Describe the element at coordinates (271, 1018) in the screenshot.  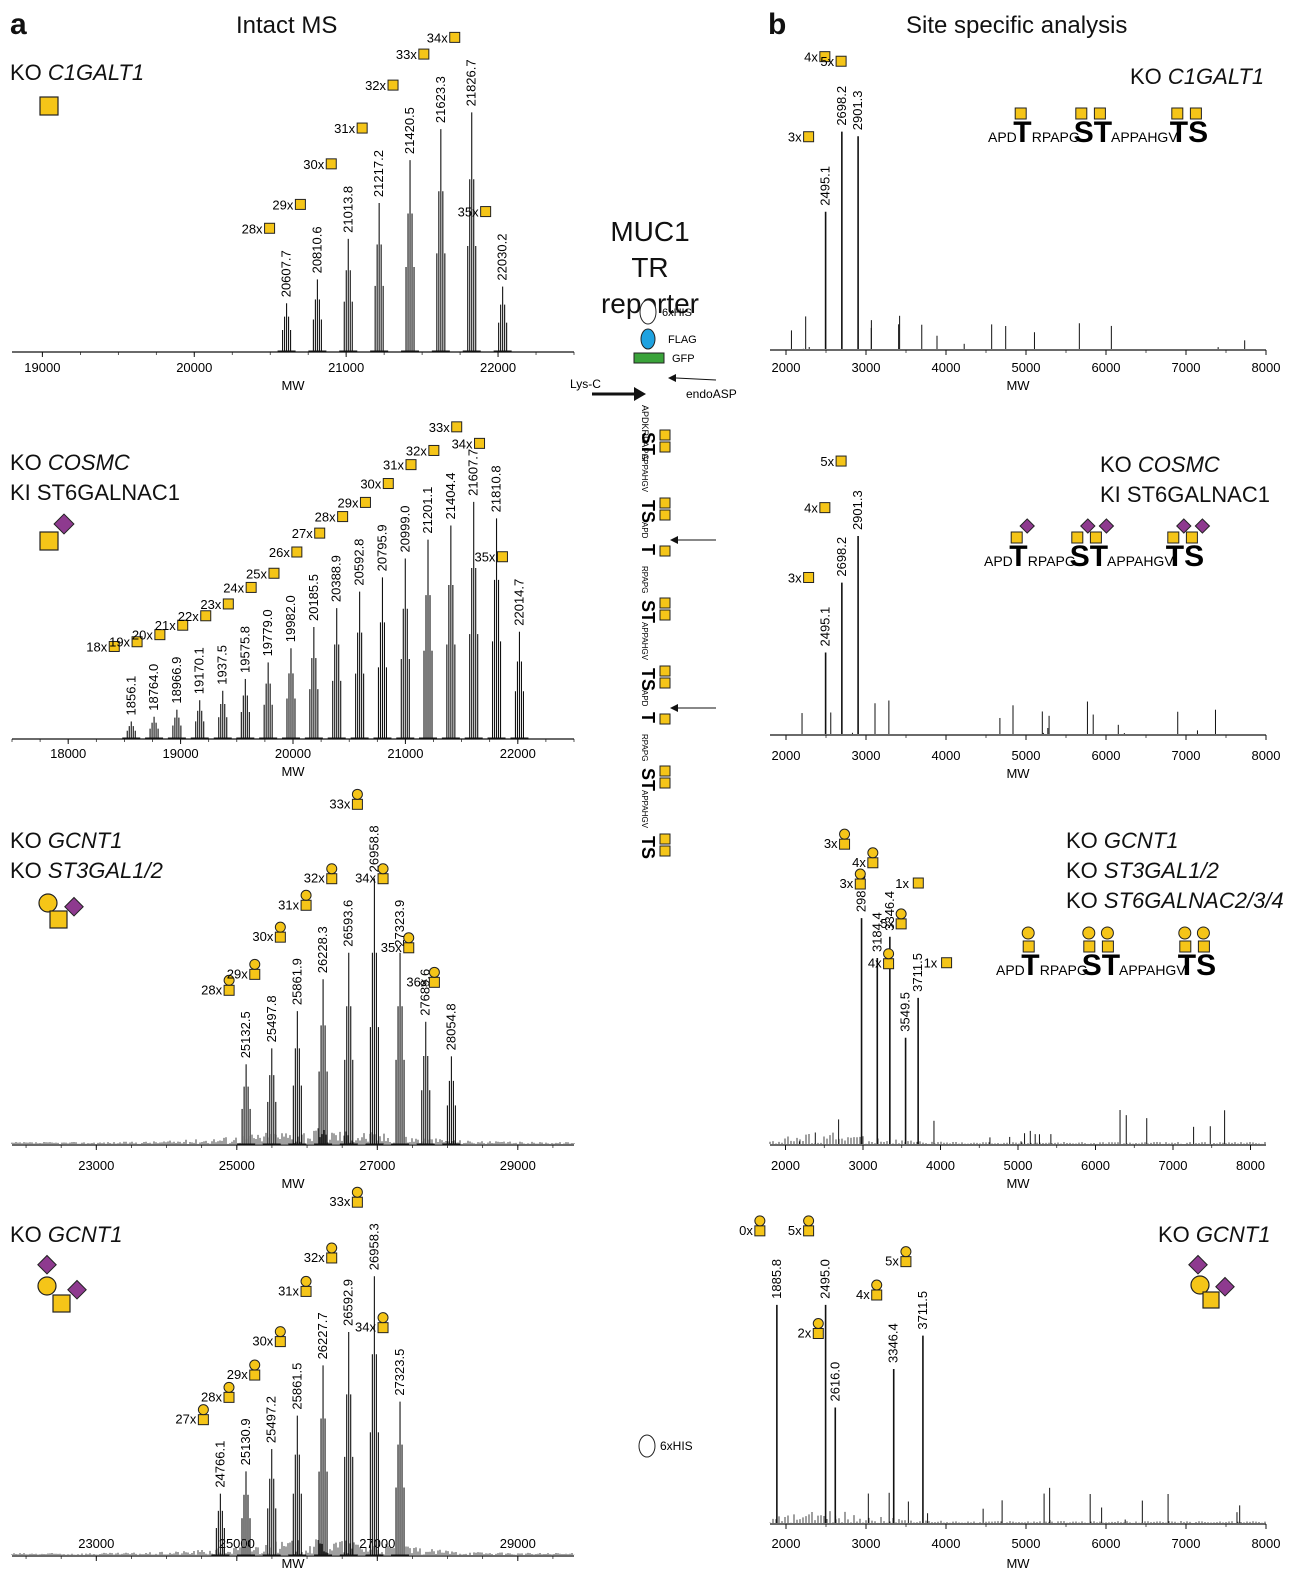
I see `peak-mass-label: 25497.8` at that location.